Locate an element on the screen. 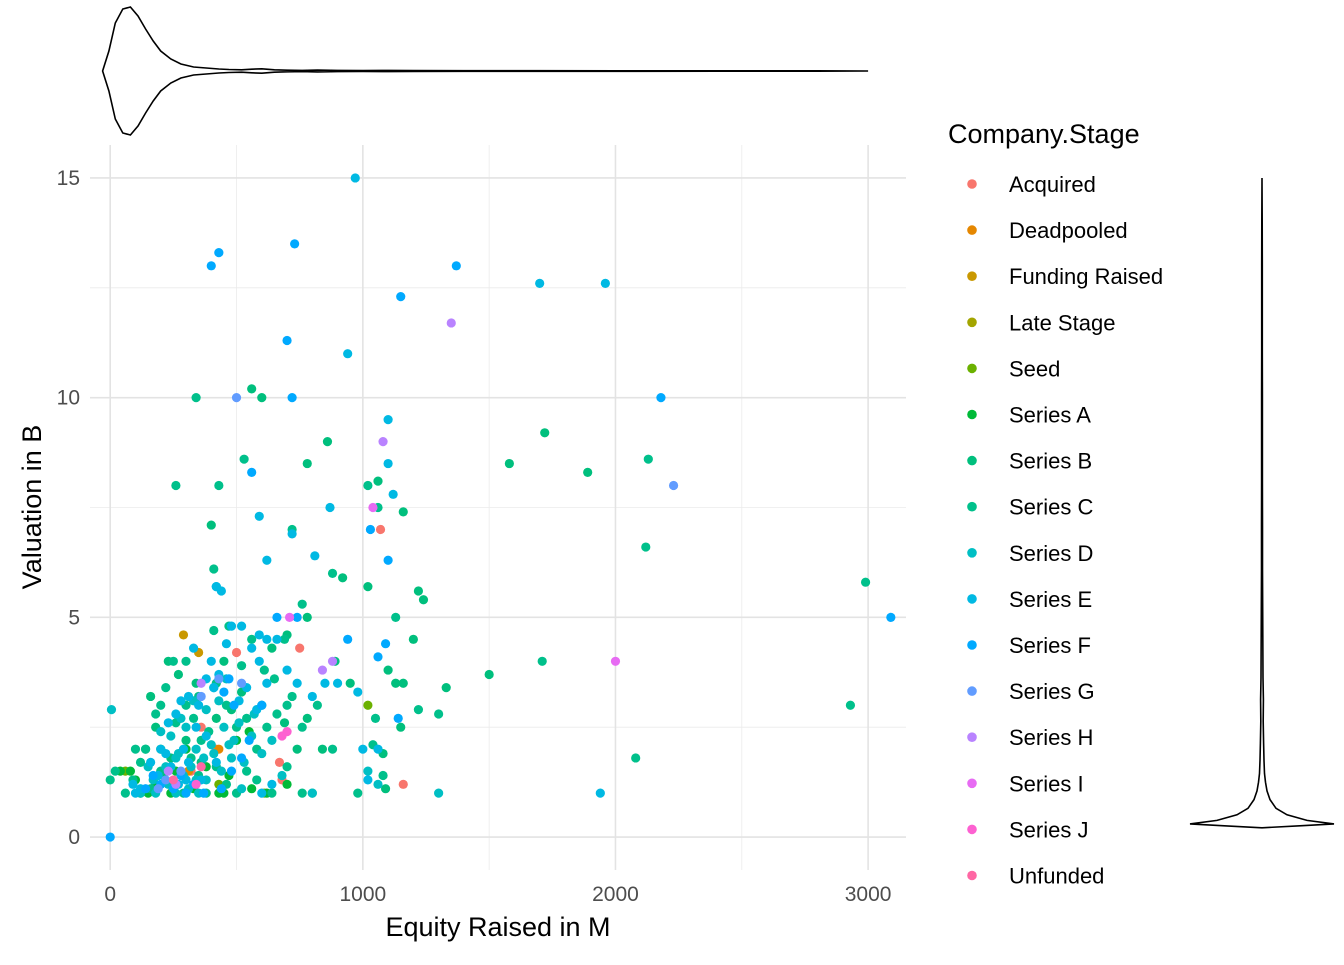 The width and height of the screenshot is (1344, 965). y-axis-label: Valuation in B is located at coordinates (32, 507).